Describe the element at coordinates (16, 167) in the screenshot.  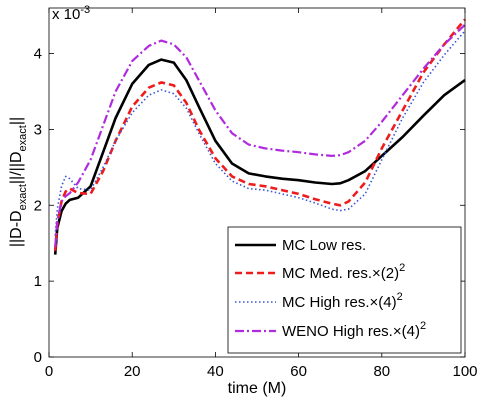
I see `y-label-mid: ||/||D` at that location.